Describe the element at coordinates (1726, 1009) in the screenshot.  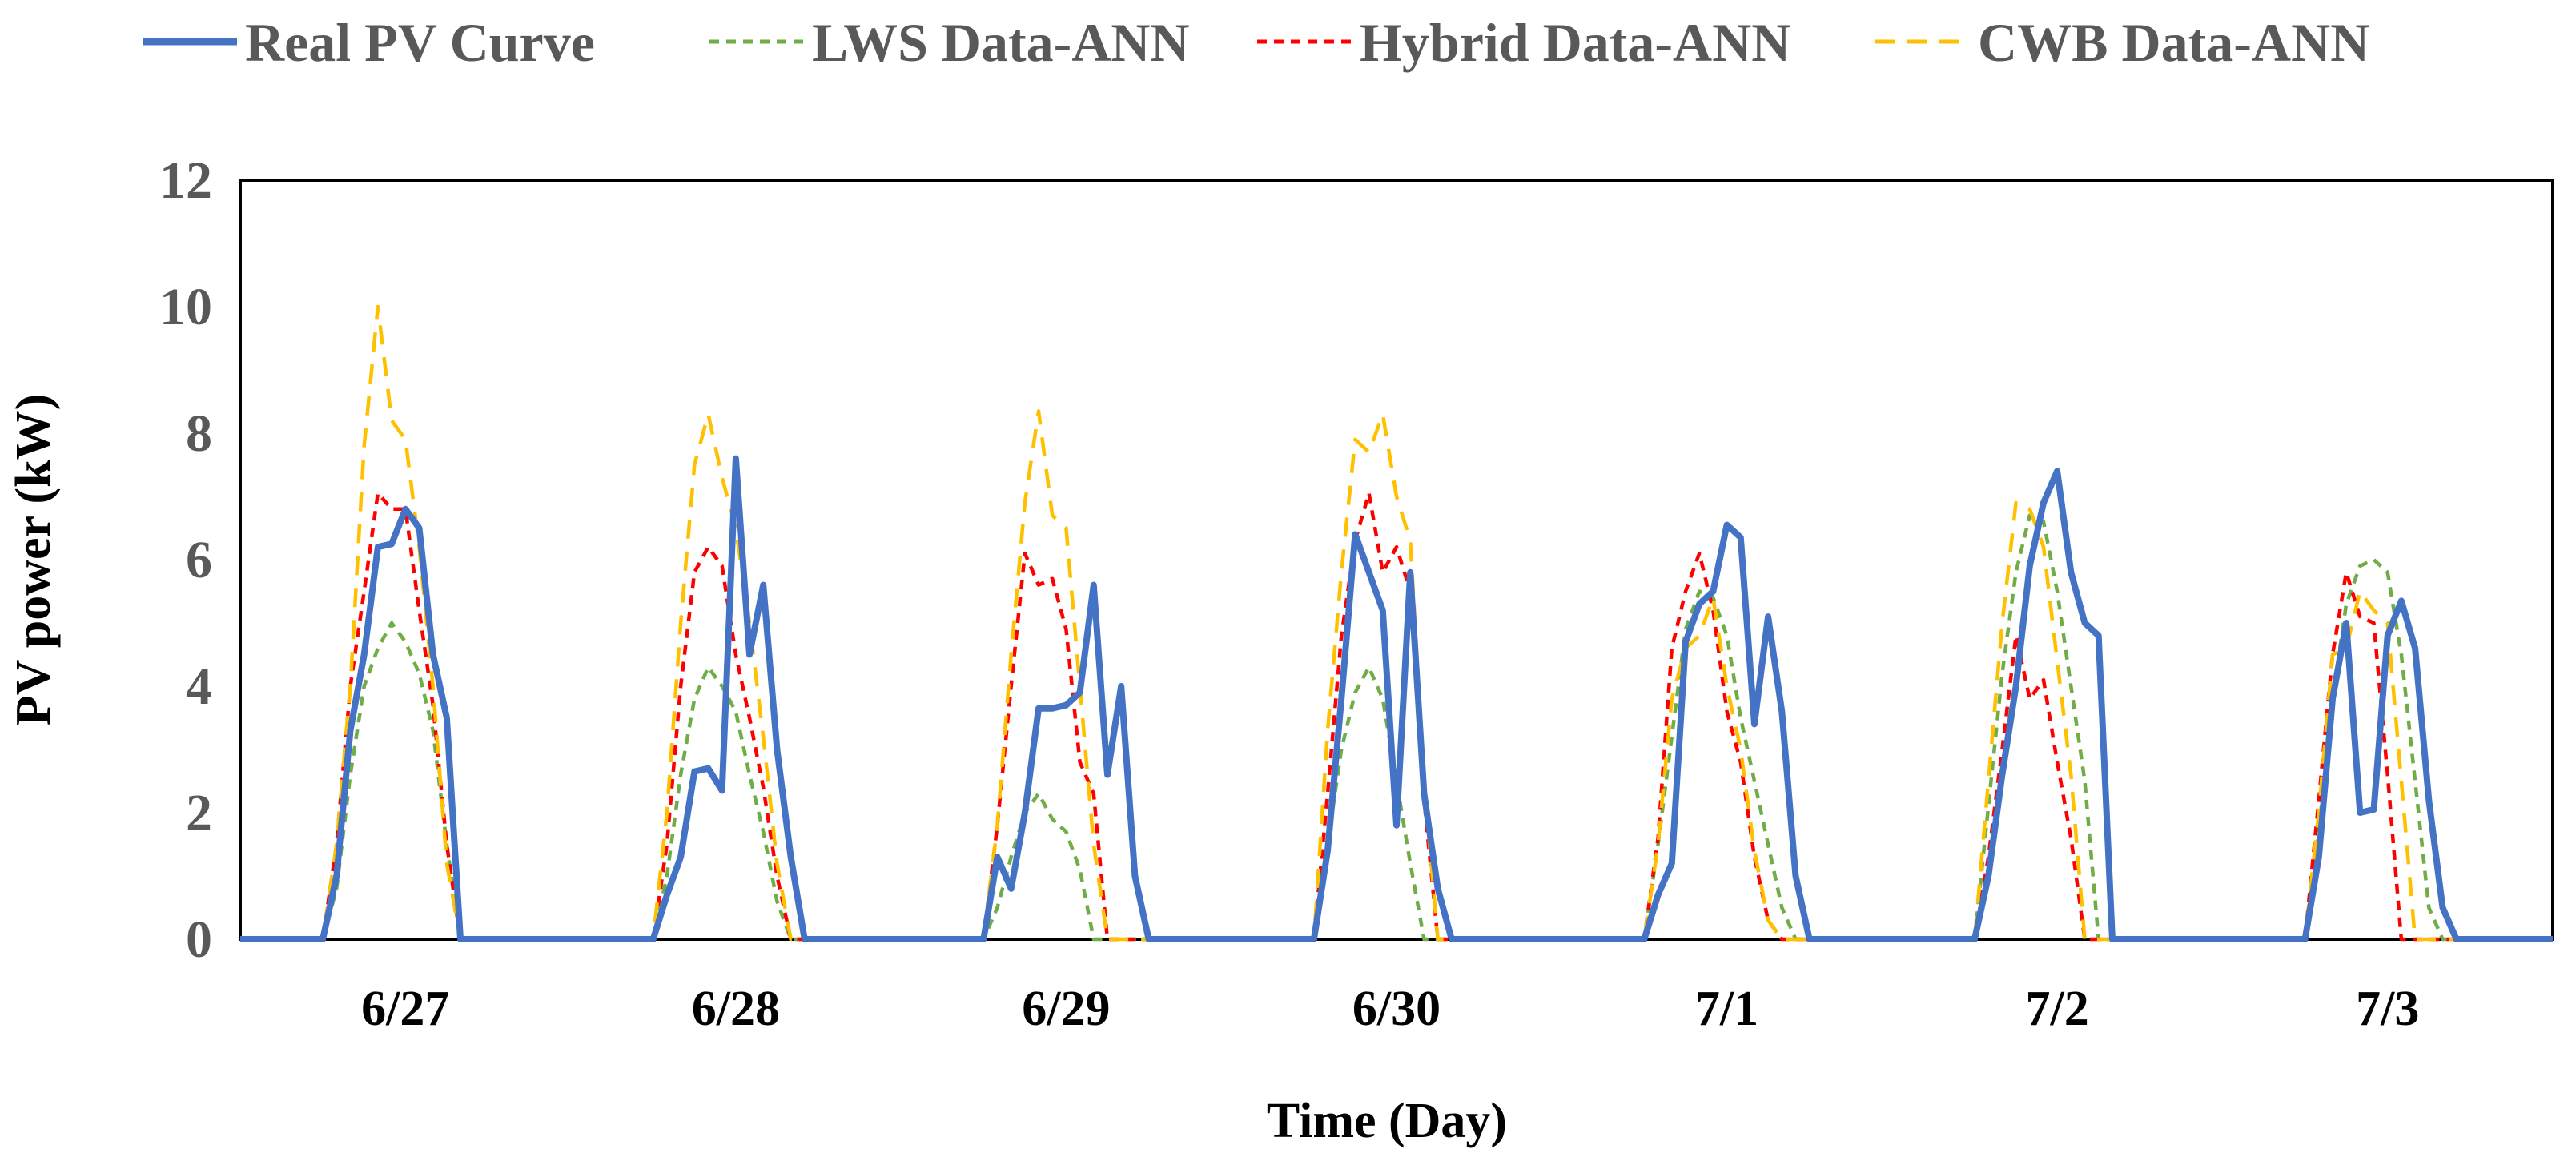
I see `x-tick-label: 7/1` at that location.